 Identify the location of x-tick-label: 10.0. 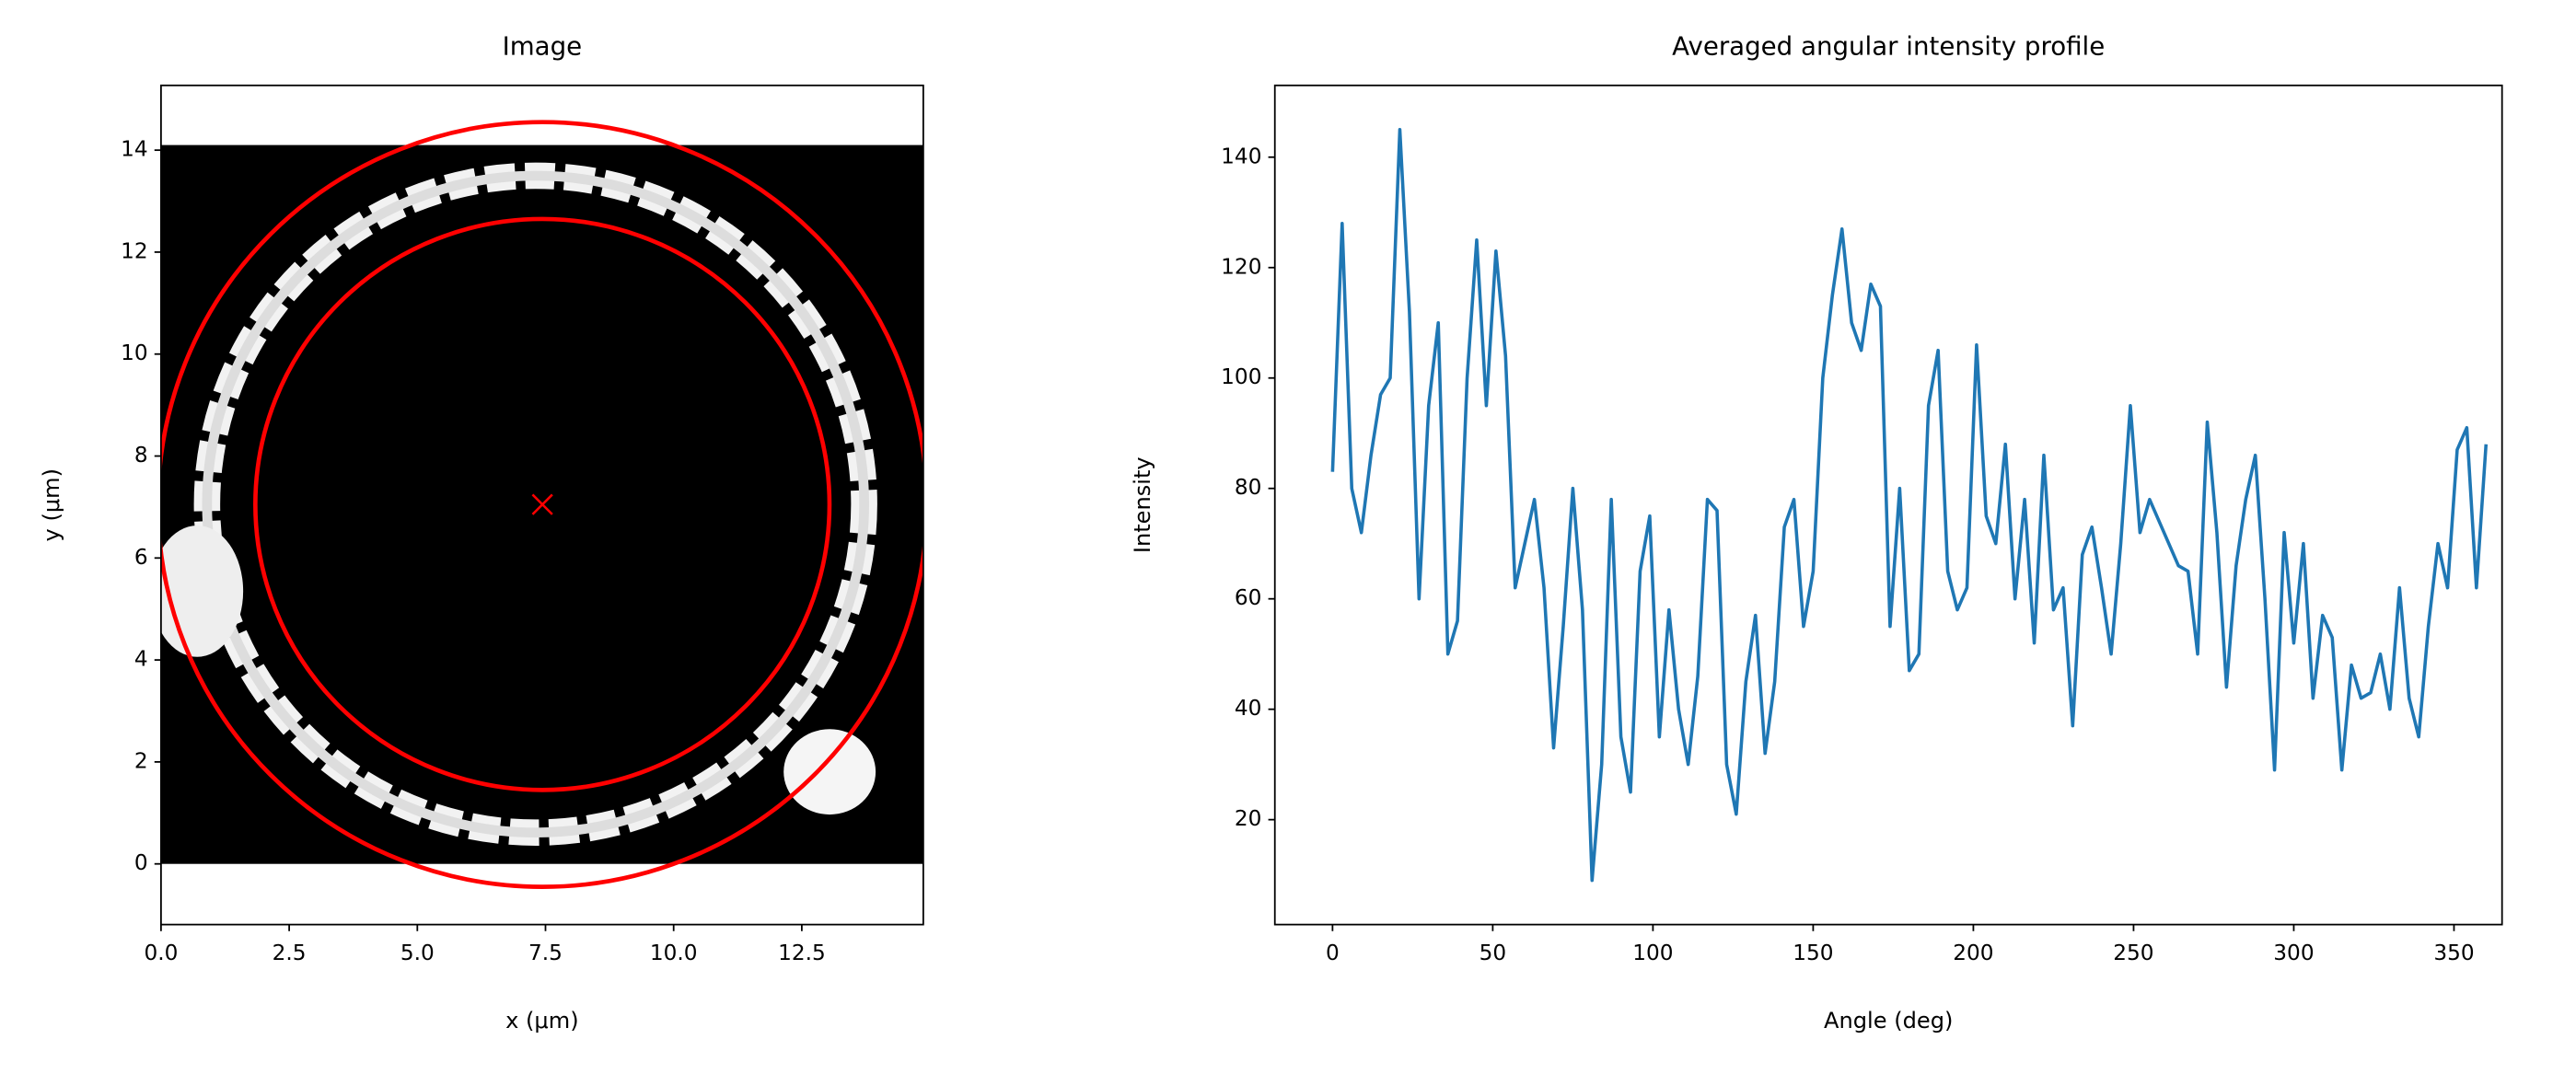
(674, 953).